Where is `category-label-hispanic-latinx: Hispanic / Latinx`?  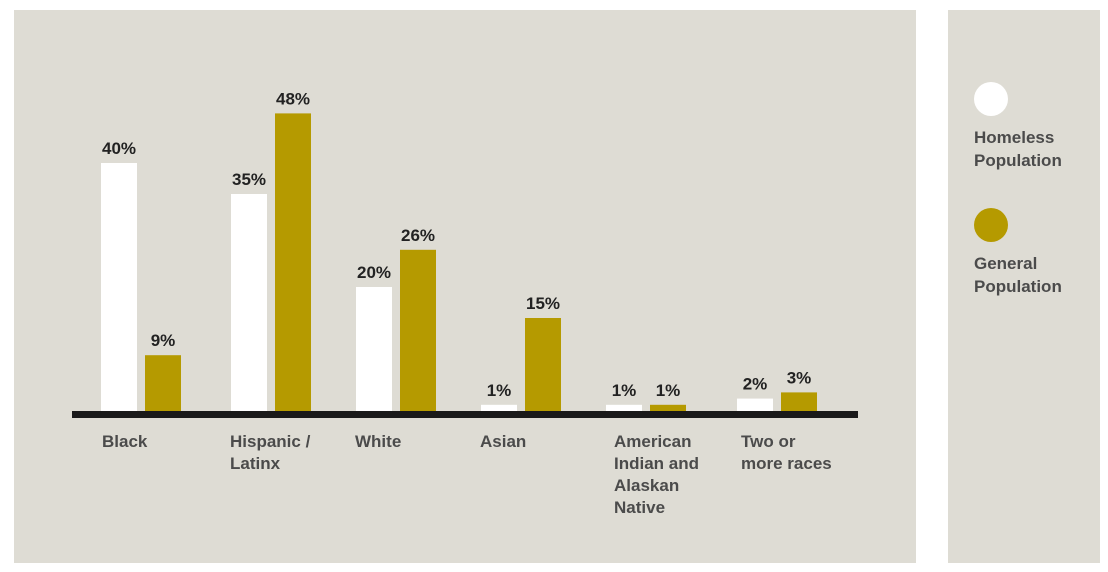
category-label-hispanic-latinx: Hispanic / Latinx is located at coordinates (270, 452).